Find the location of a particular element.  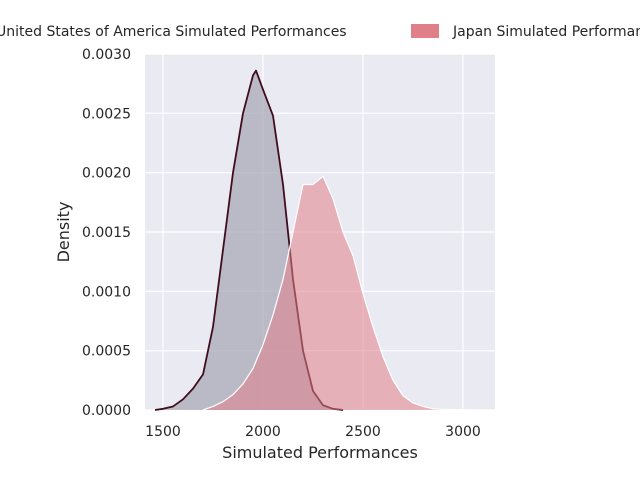

y-axis-label: Density is located at coordinates (63, 232).